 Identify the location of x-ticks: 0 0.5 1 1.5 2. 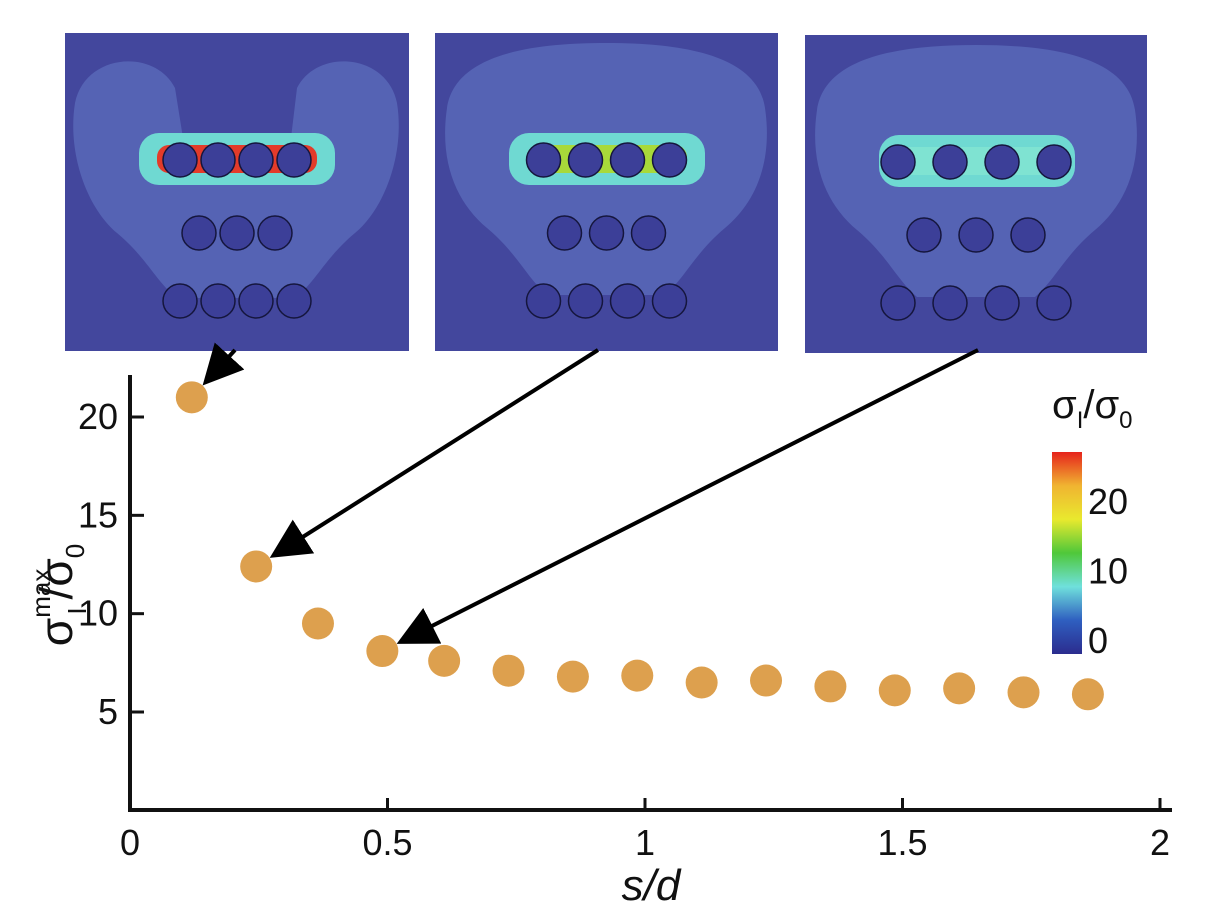
(645, 830).